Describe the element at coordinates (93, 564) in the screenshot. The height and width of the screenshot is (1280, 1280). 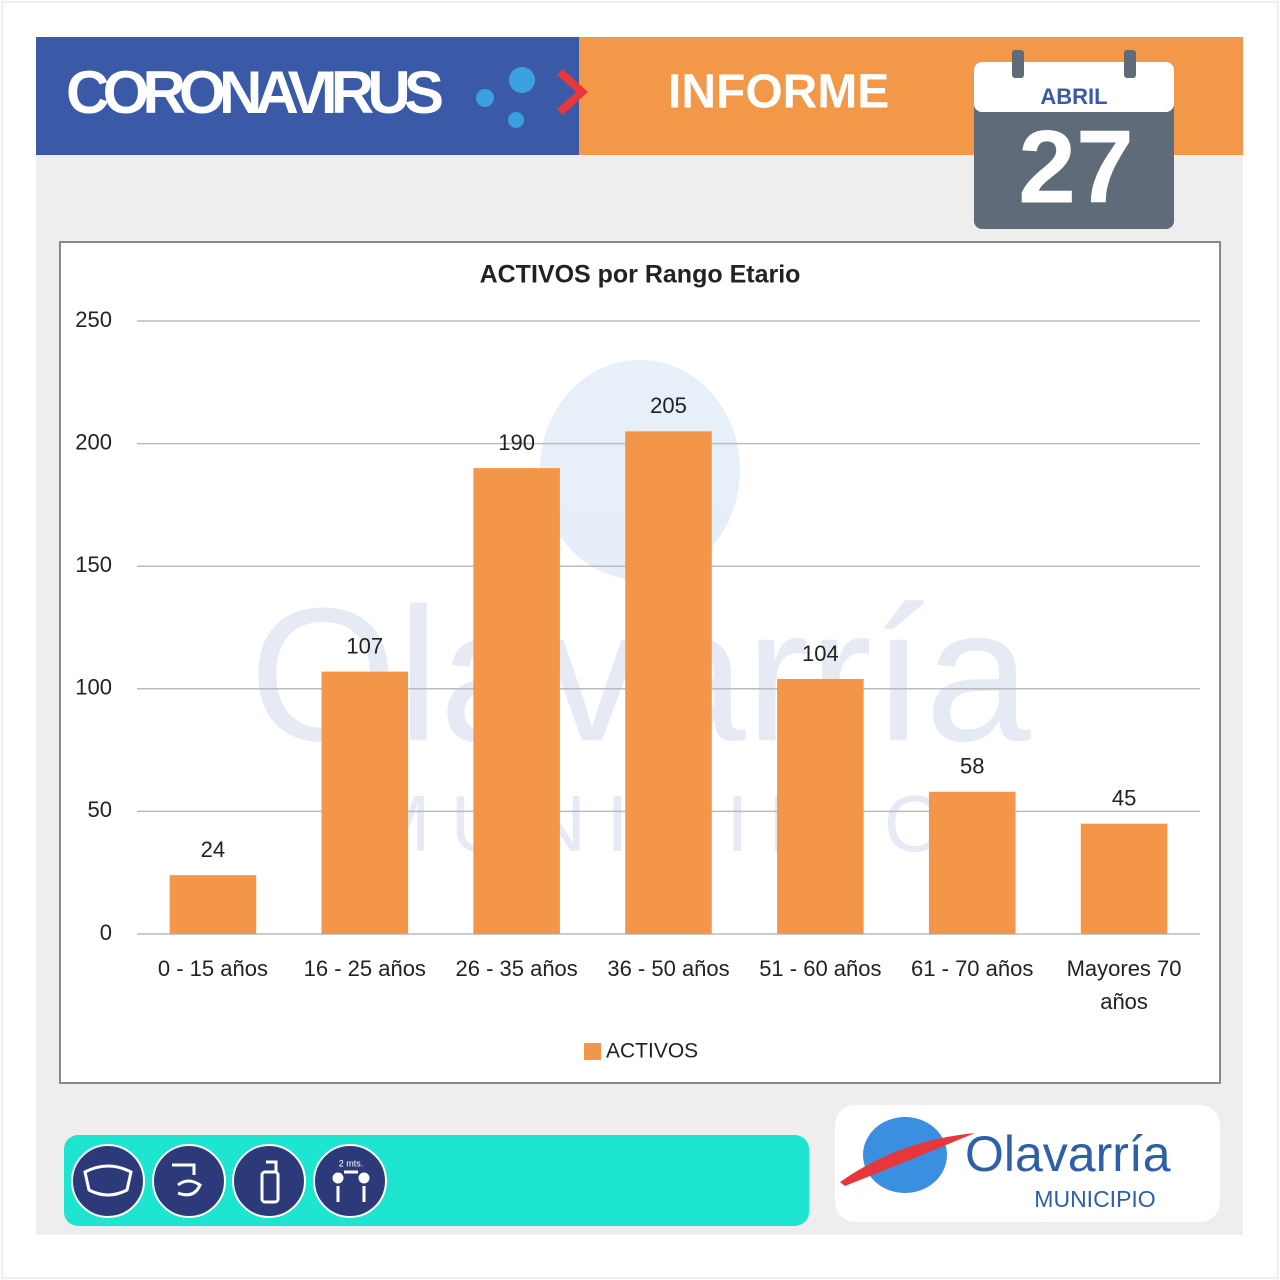
I see `y-tick-label: 150` at that location.